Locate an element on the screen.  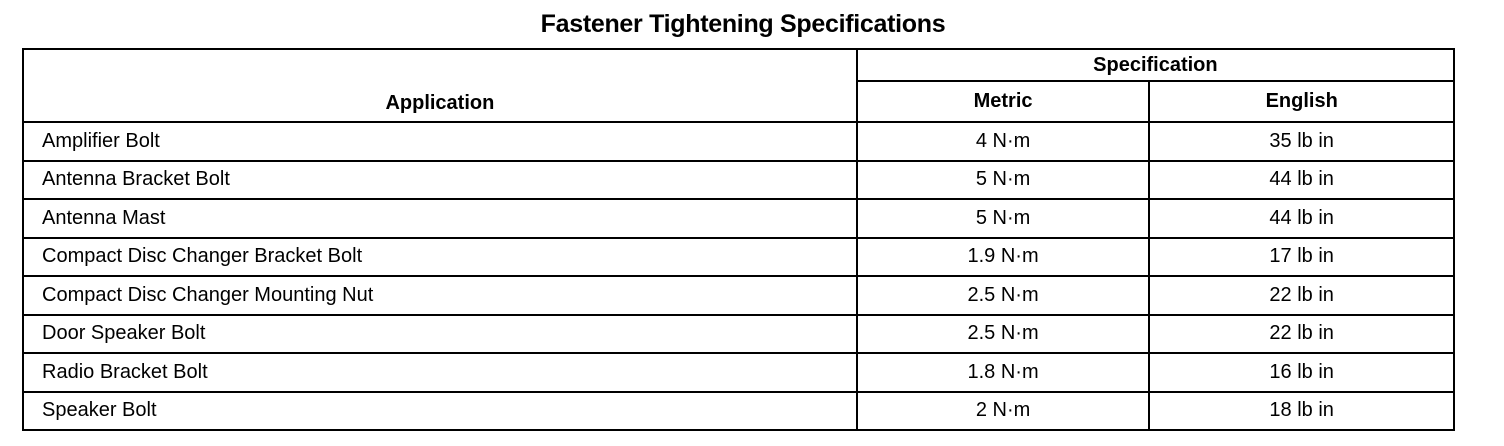
page-title: Fastener Tightening Specifications is located at coordinates (743, 24).